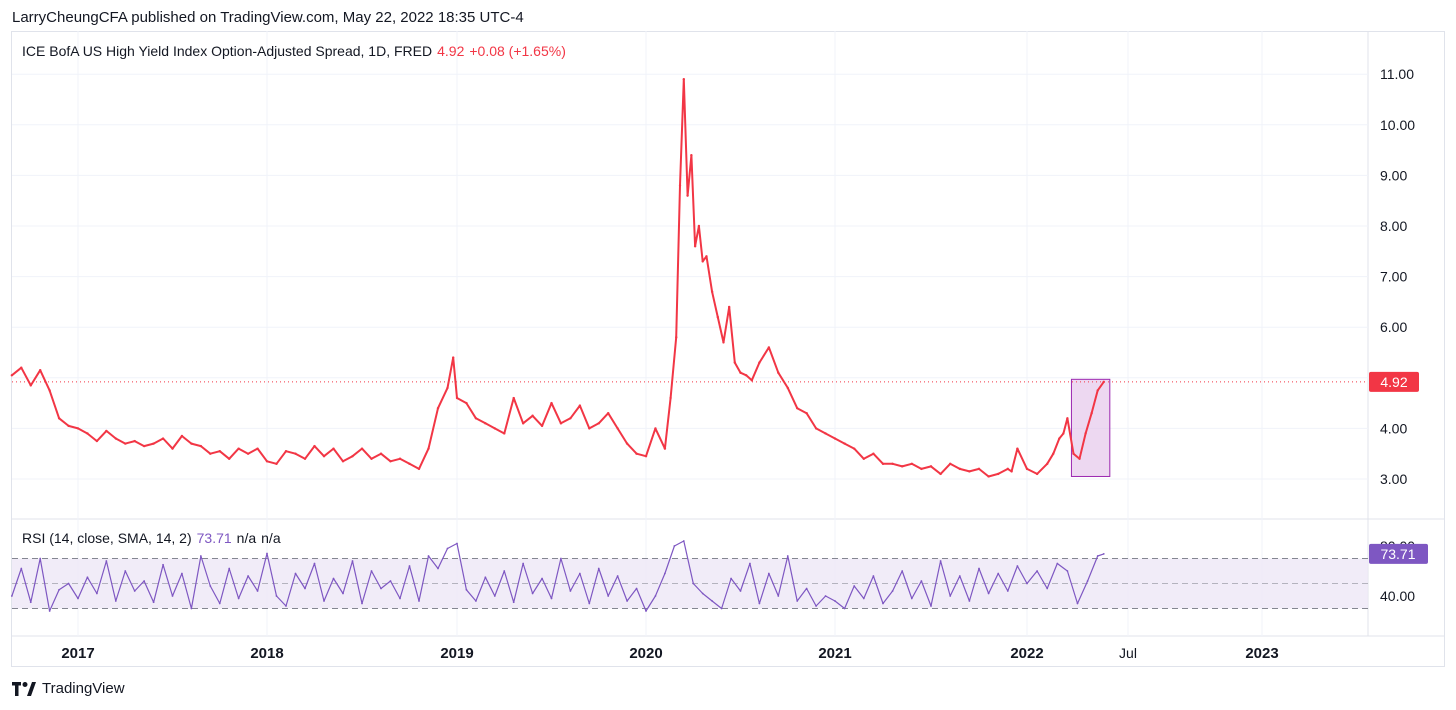  I want to click on highlight-box, so click(1090, 427).